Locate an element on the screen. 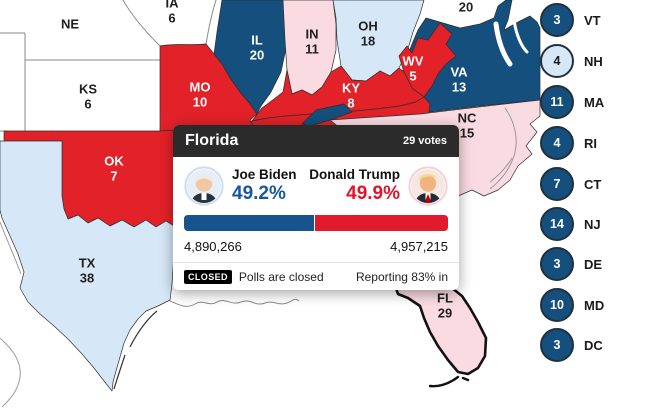 The image size is (656, 411). sidebar-state-md: 10 MD is located at coordinates (572, 305).